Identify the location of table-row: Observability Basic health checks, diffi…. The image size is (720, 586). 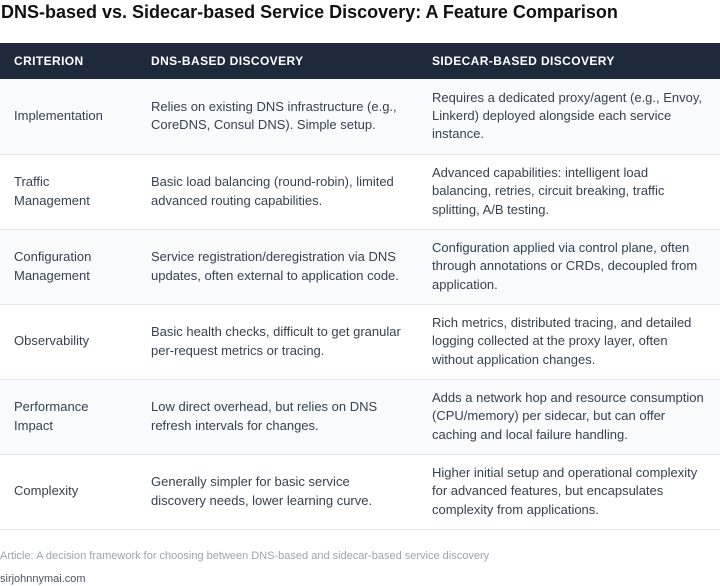
(360, 341).